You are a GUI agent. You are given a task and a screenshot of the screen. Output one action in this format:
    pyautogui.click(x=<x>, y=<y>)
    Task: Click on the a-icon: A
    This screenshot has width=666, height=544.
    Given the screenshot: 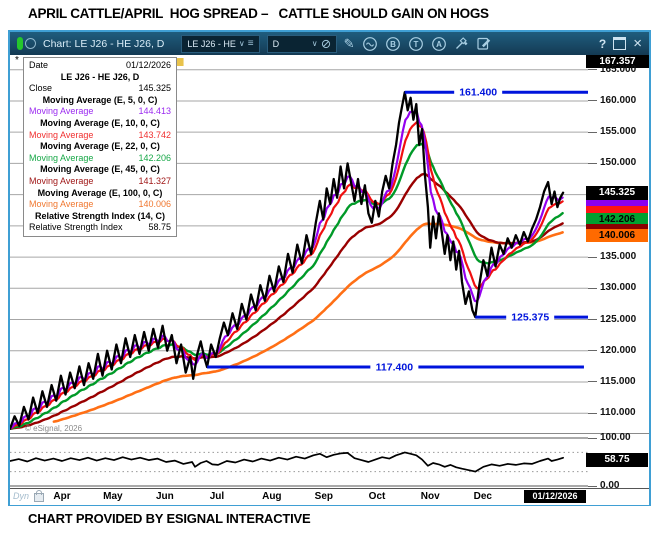 What is the action you would take?
    pyautogui.click(x=439, y=44)
    